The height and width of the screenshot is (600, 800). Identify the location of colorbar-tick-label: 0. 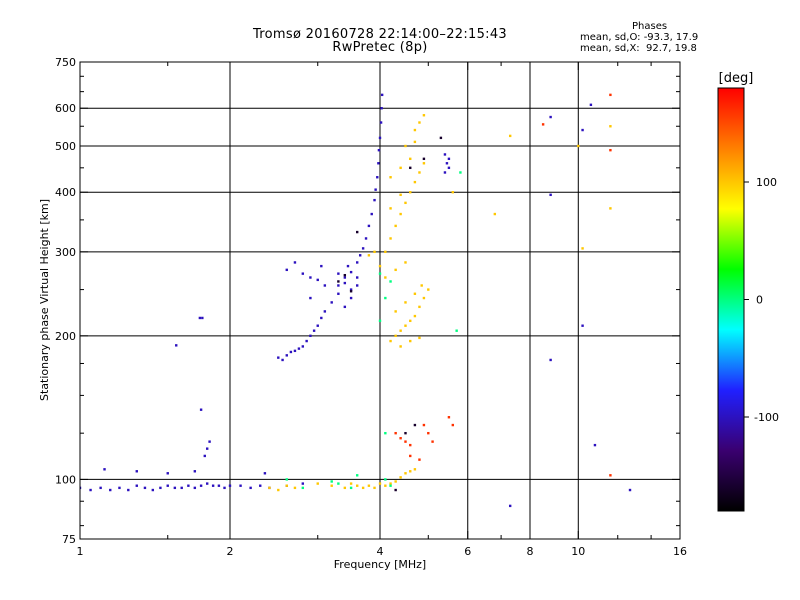
(759, 300).